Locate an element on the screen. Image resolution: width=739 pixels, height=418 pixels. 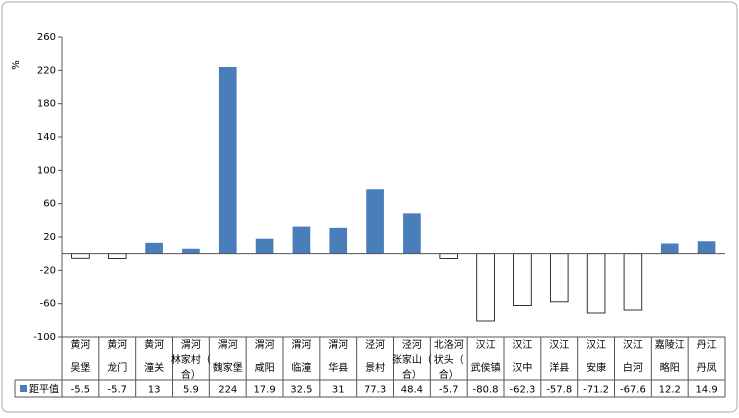
x-tick-label: 洋县 is located at coordinates (559, 367).